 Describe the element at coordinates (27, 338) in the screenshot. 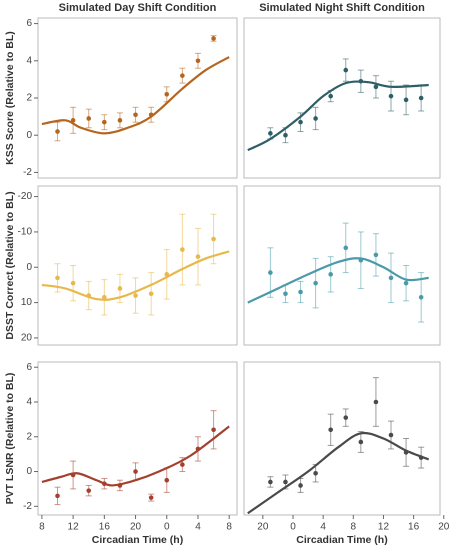

I see `y-tick-label: 20` at that location.